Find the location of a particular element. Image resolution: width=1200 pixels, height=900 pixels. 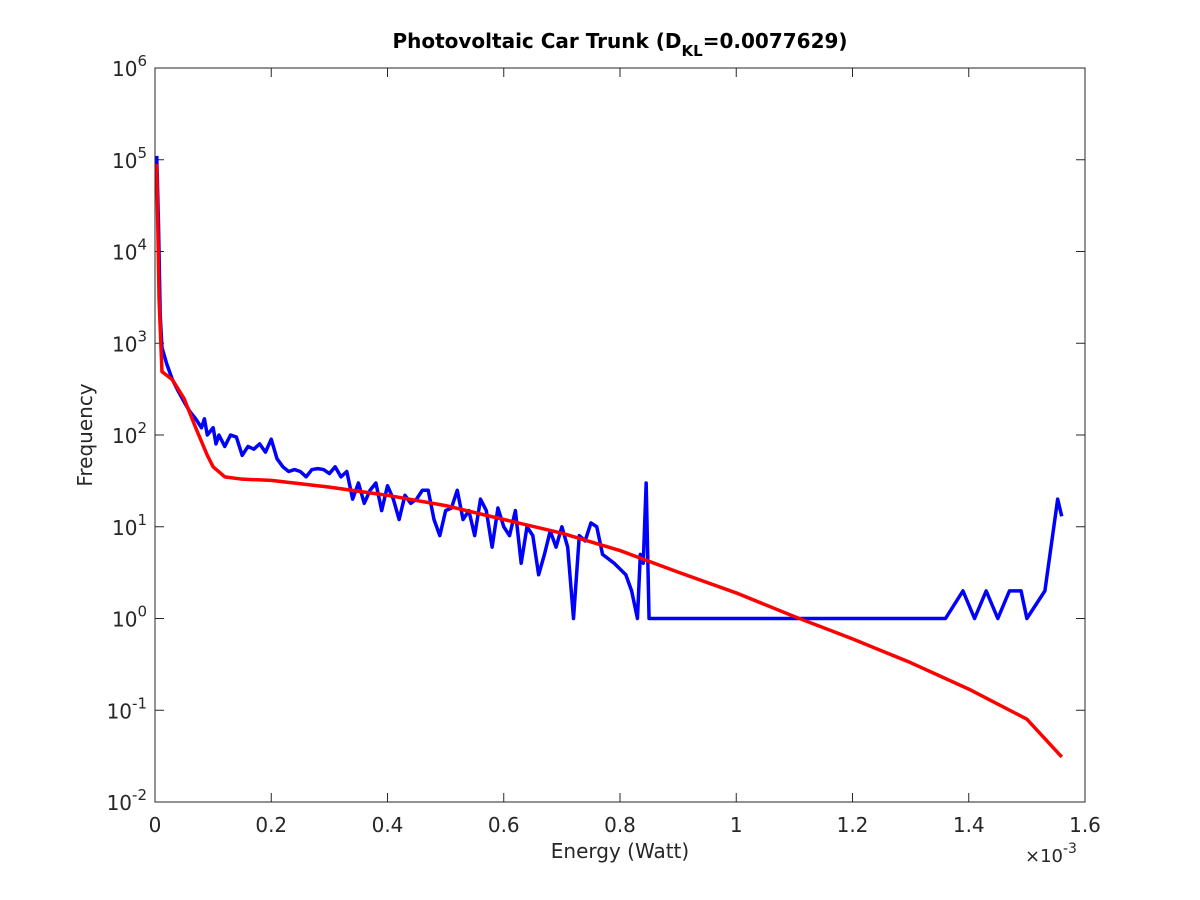

y-tick-label: 10⁻² is located at coordinates (127, 800).